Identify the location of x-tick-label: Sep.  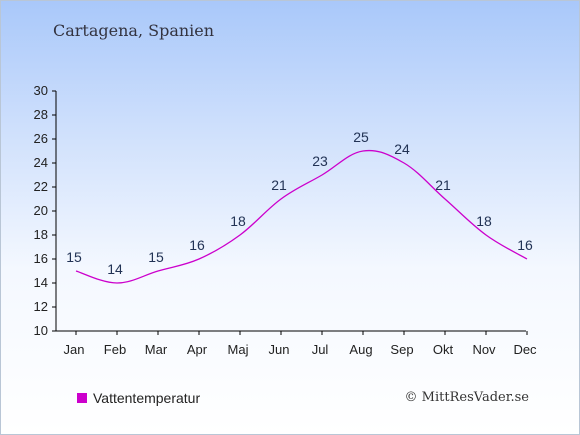
(401, 349).